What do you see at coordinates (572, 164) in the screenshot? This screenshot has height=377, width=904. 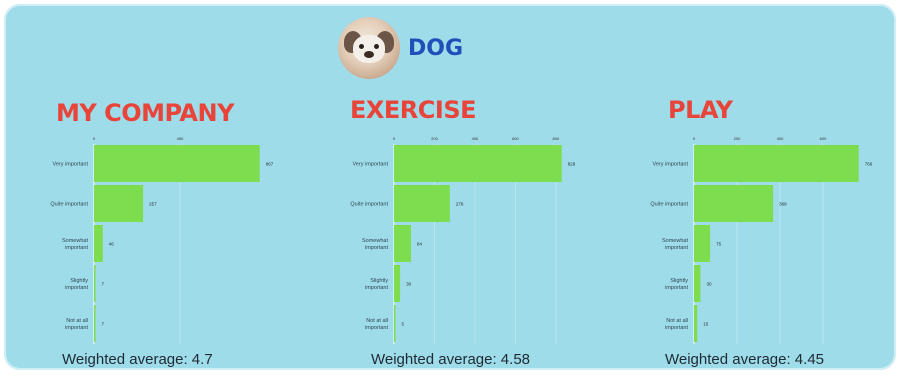 I see `bar-value-label: 829` at bounding box center [572, 164].